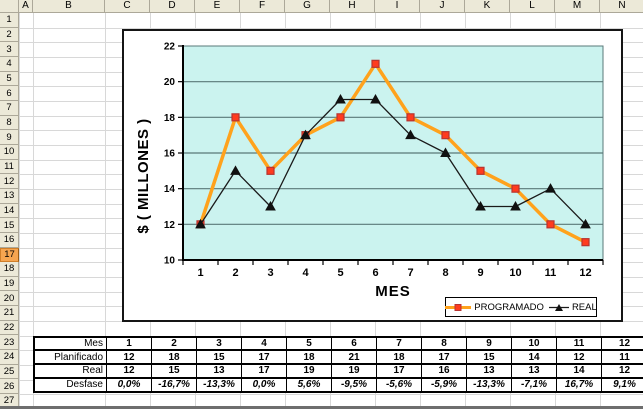 Image resolution: width=643 pixels, height=409 pixels. I want to click on row-header-7: 7, so click(9, 108).